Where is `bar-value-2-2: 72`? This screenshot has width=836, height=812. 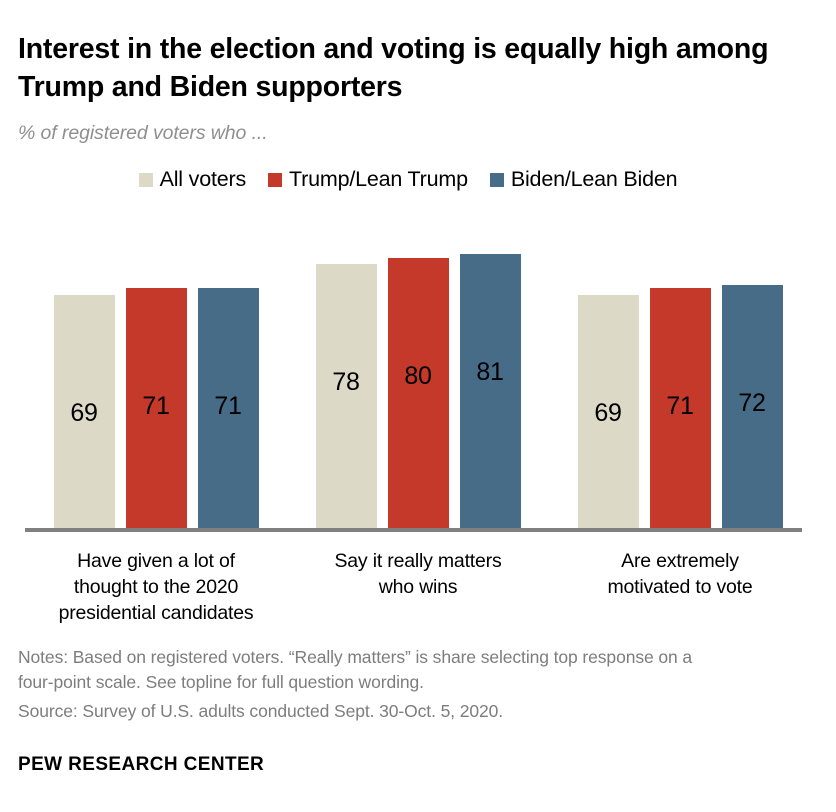
bar-value-2-2: 72 is located at coordinates (752, 402).